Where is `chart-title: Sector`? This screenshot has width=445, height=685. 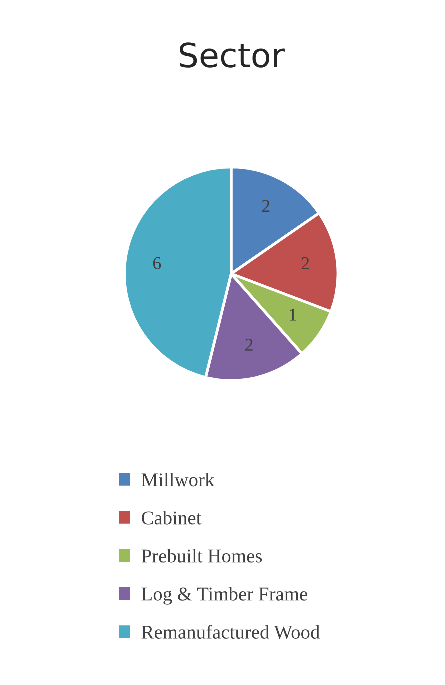
chart-title: Sector is located at coordinates (232, 55).